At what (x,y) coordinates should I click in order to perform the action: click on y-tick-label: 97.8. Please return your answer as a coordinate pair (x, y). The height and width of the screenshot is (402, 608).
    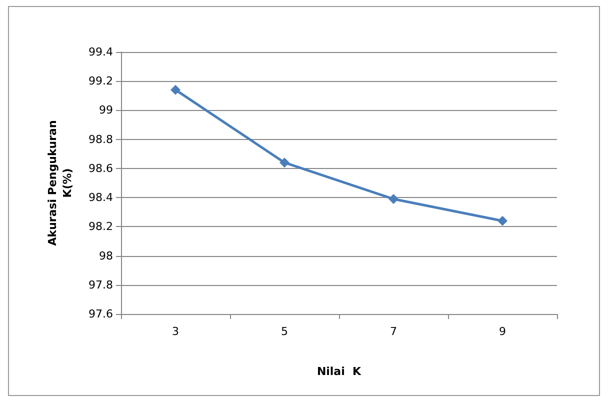
    Looking at the image, I should click on (100, 285).